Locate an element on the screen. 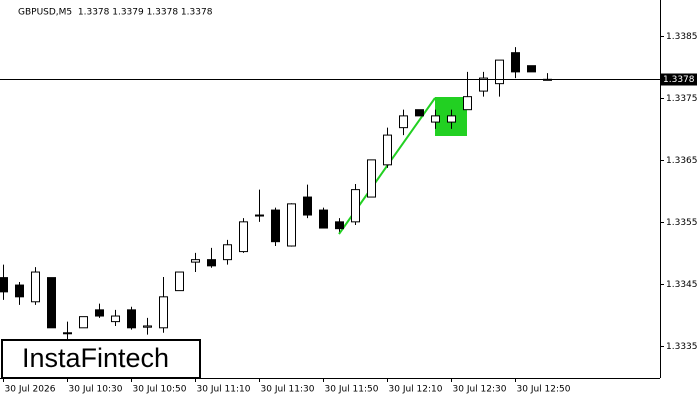 The width and height of the screenshot is (700, 400). y-tick-label: 1.3385 is located at coordinates (682, 37).